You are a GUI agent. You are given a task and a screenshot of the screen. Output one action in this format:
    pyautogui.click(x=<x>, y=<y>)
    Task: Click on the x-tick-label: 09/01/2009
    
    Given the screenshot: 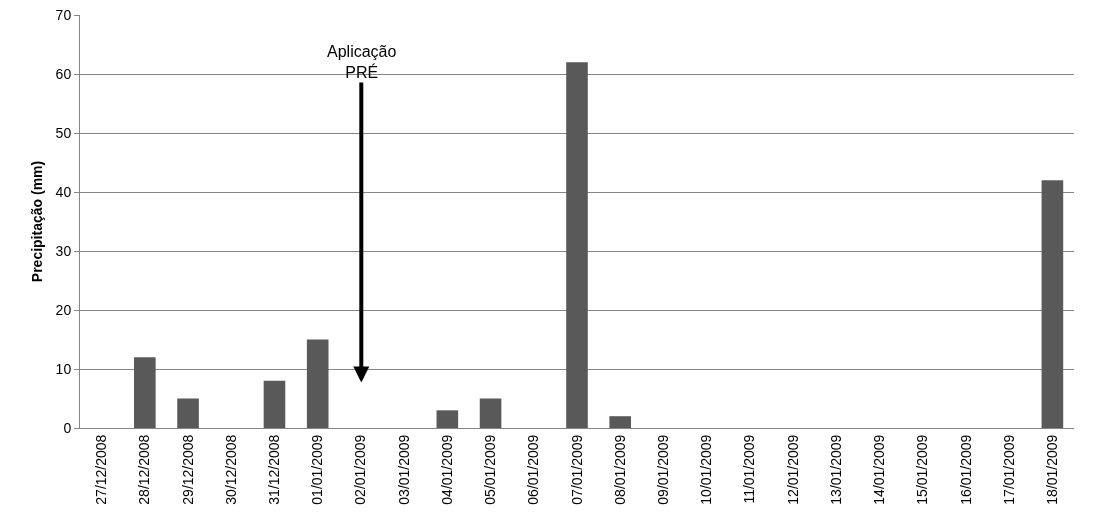 What is the action you would take?
    pyautogui.click(x=662, y=469)
    